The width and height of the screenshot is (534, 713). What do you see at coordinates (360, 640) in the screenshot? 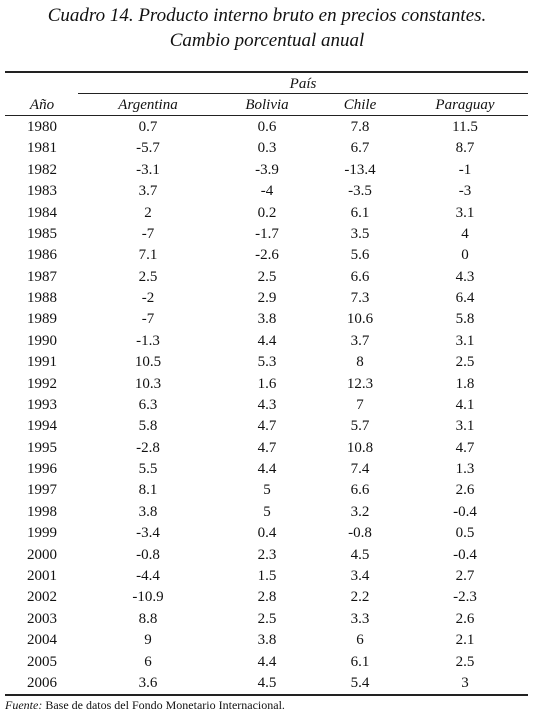
I see `value-cell: 6` at bounding box center [360, 640].